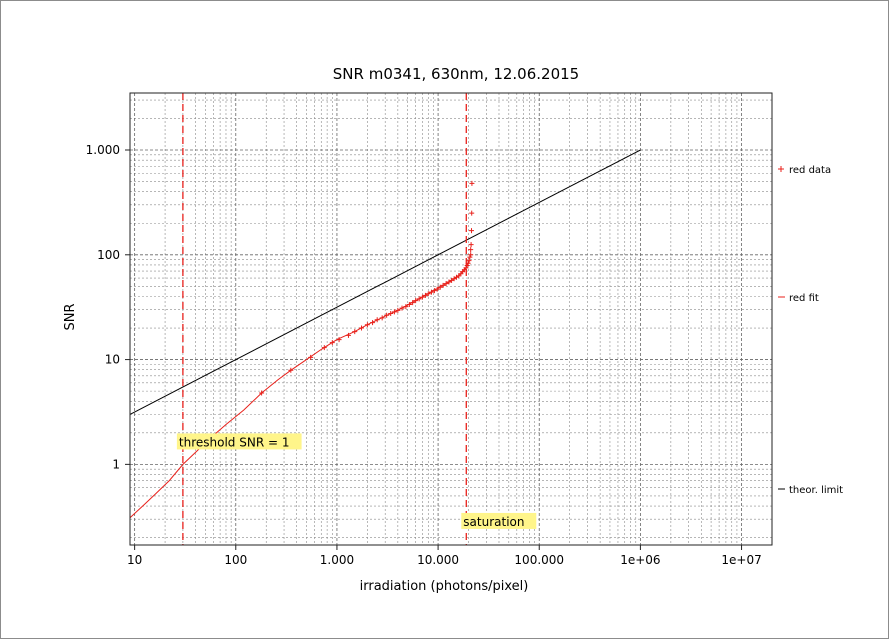 Image resolution: width=889 pixels, height=643 pixels. I want to click on x-axis-label: irradiation (photons/pixel), so click(444, 586).